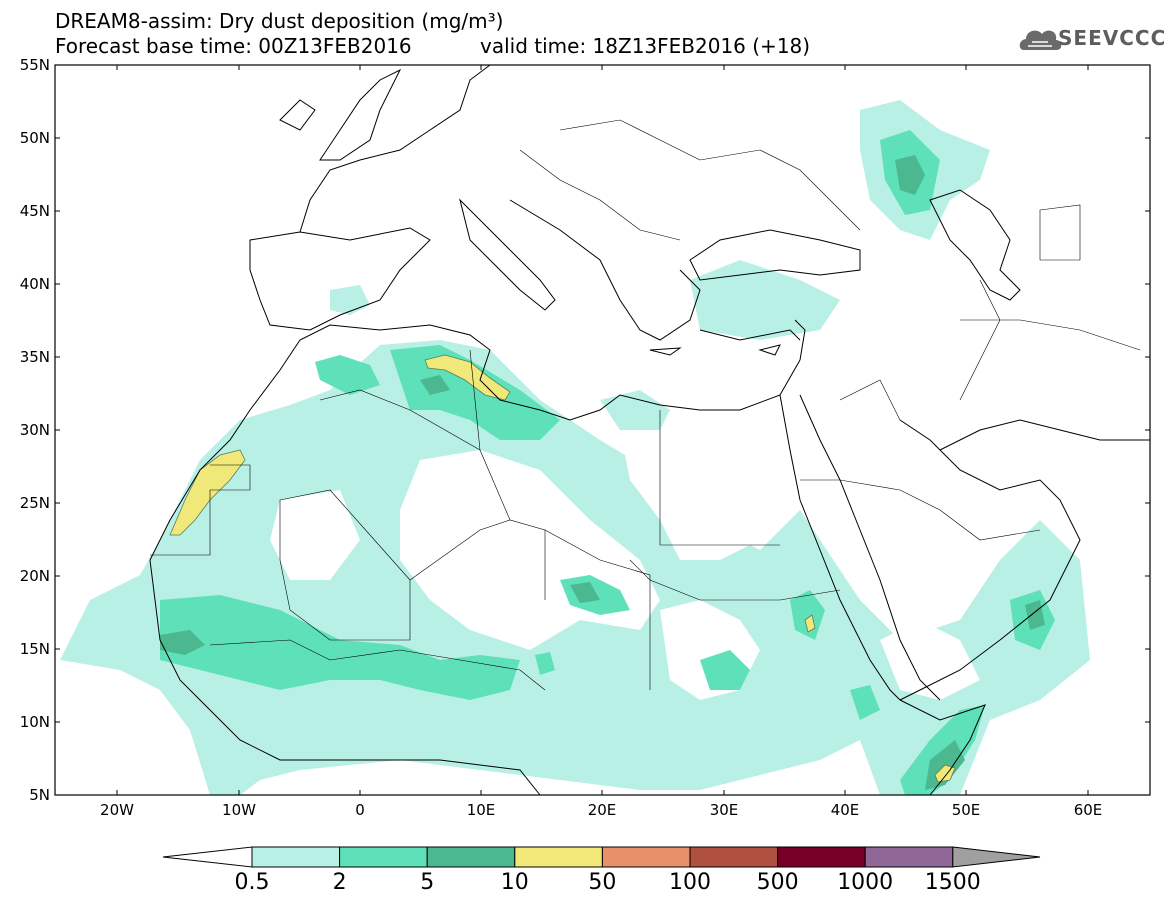  I want to click on lon-label: 0, so click(360, 810).